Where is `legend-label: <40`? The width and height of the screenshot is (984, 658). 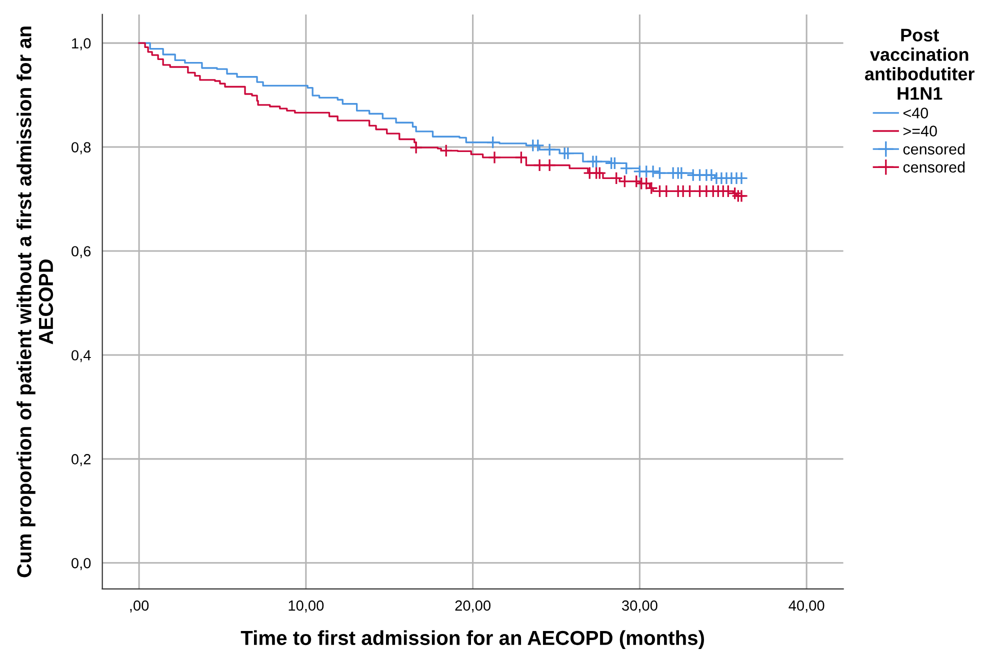
legend-label: <40 is located at coordinates (915, 113).